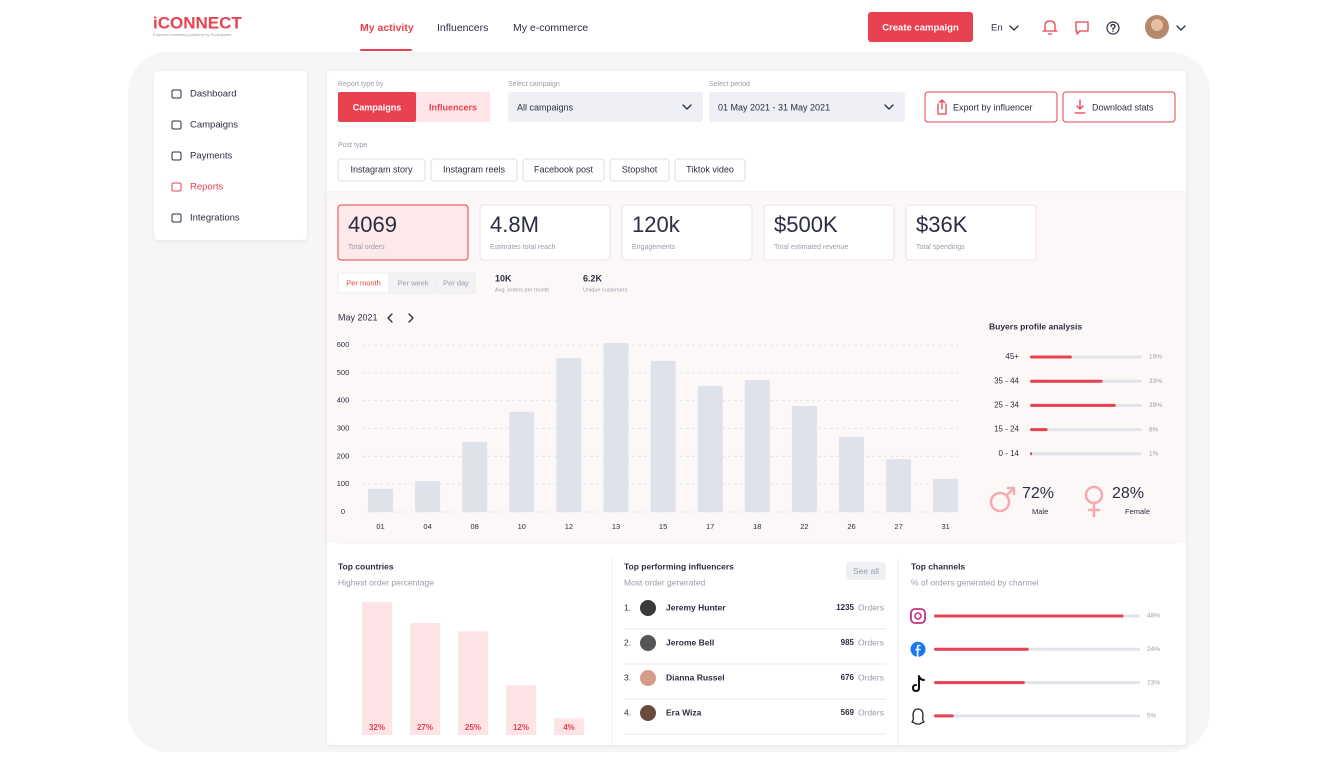 Image resolution: width=1340 pixels, height=762 pixels. What do you see at coordinates (806, 224) in the screenshot?
I see `kpi-value: $500K` at bounding box center [806, 224].